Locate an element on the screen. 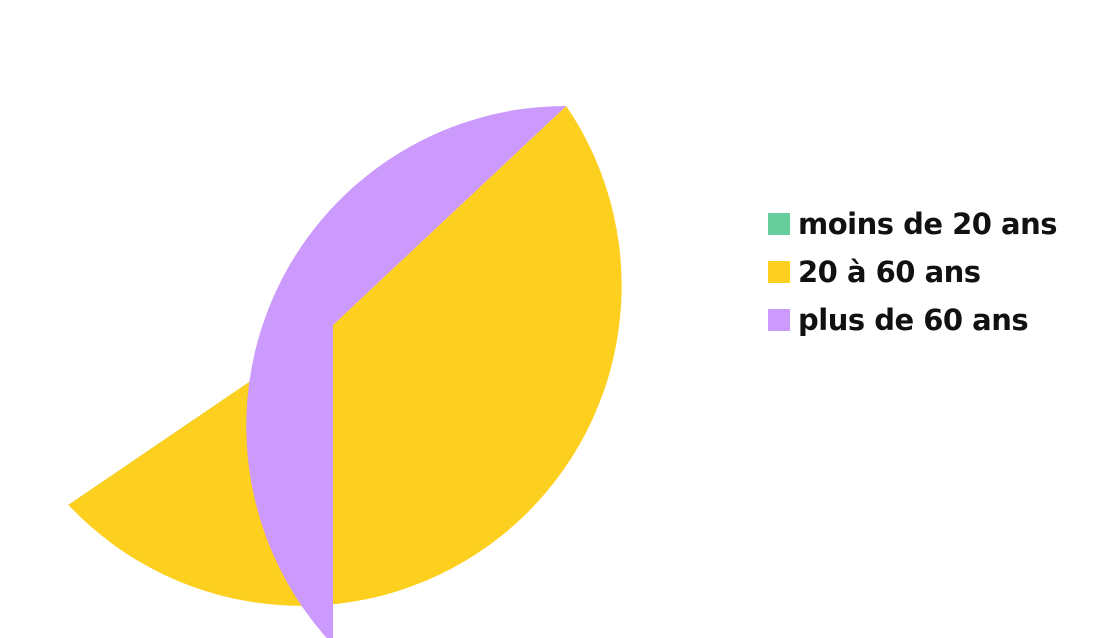  legend-item-plus-de-60-ans: plus de 60 ans is located at coordinates (912, 320).